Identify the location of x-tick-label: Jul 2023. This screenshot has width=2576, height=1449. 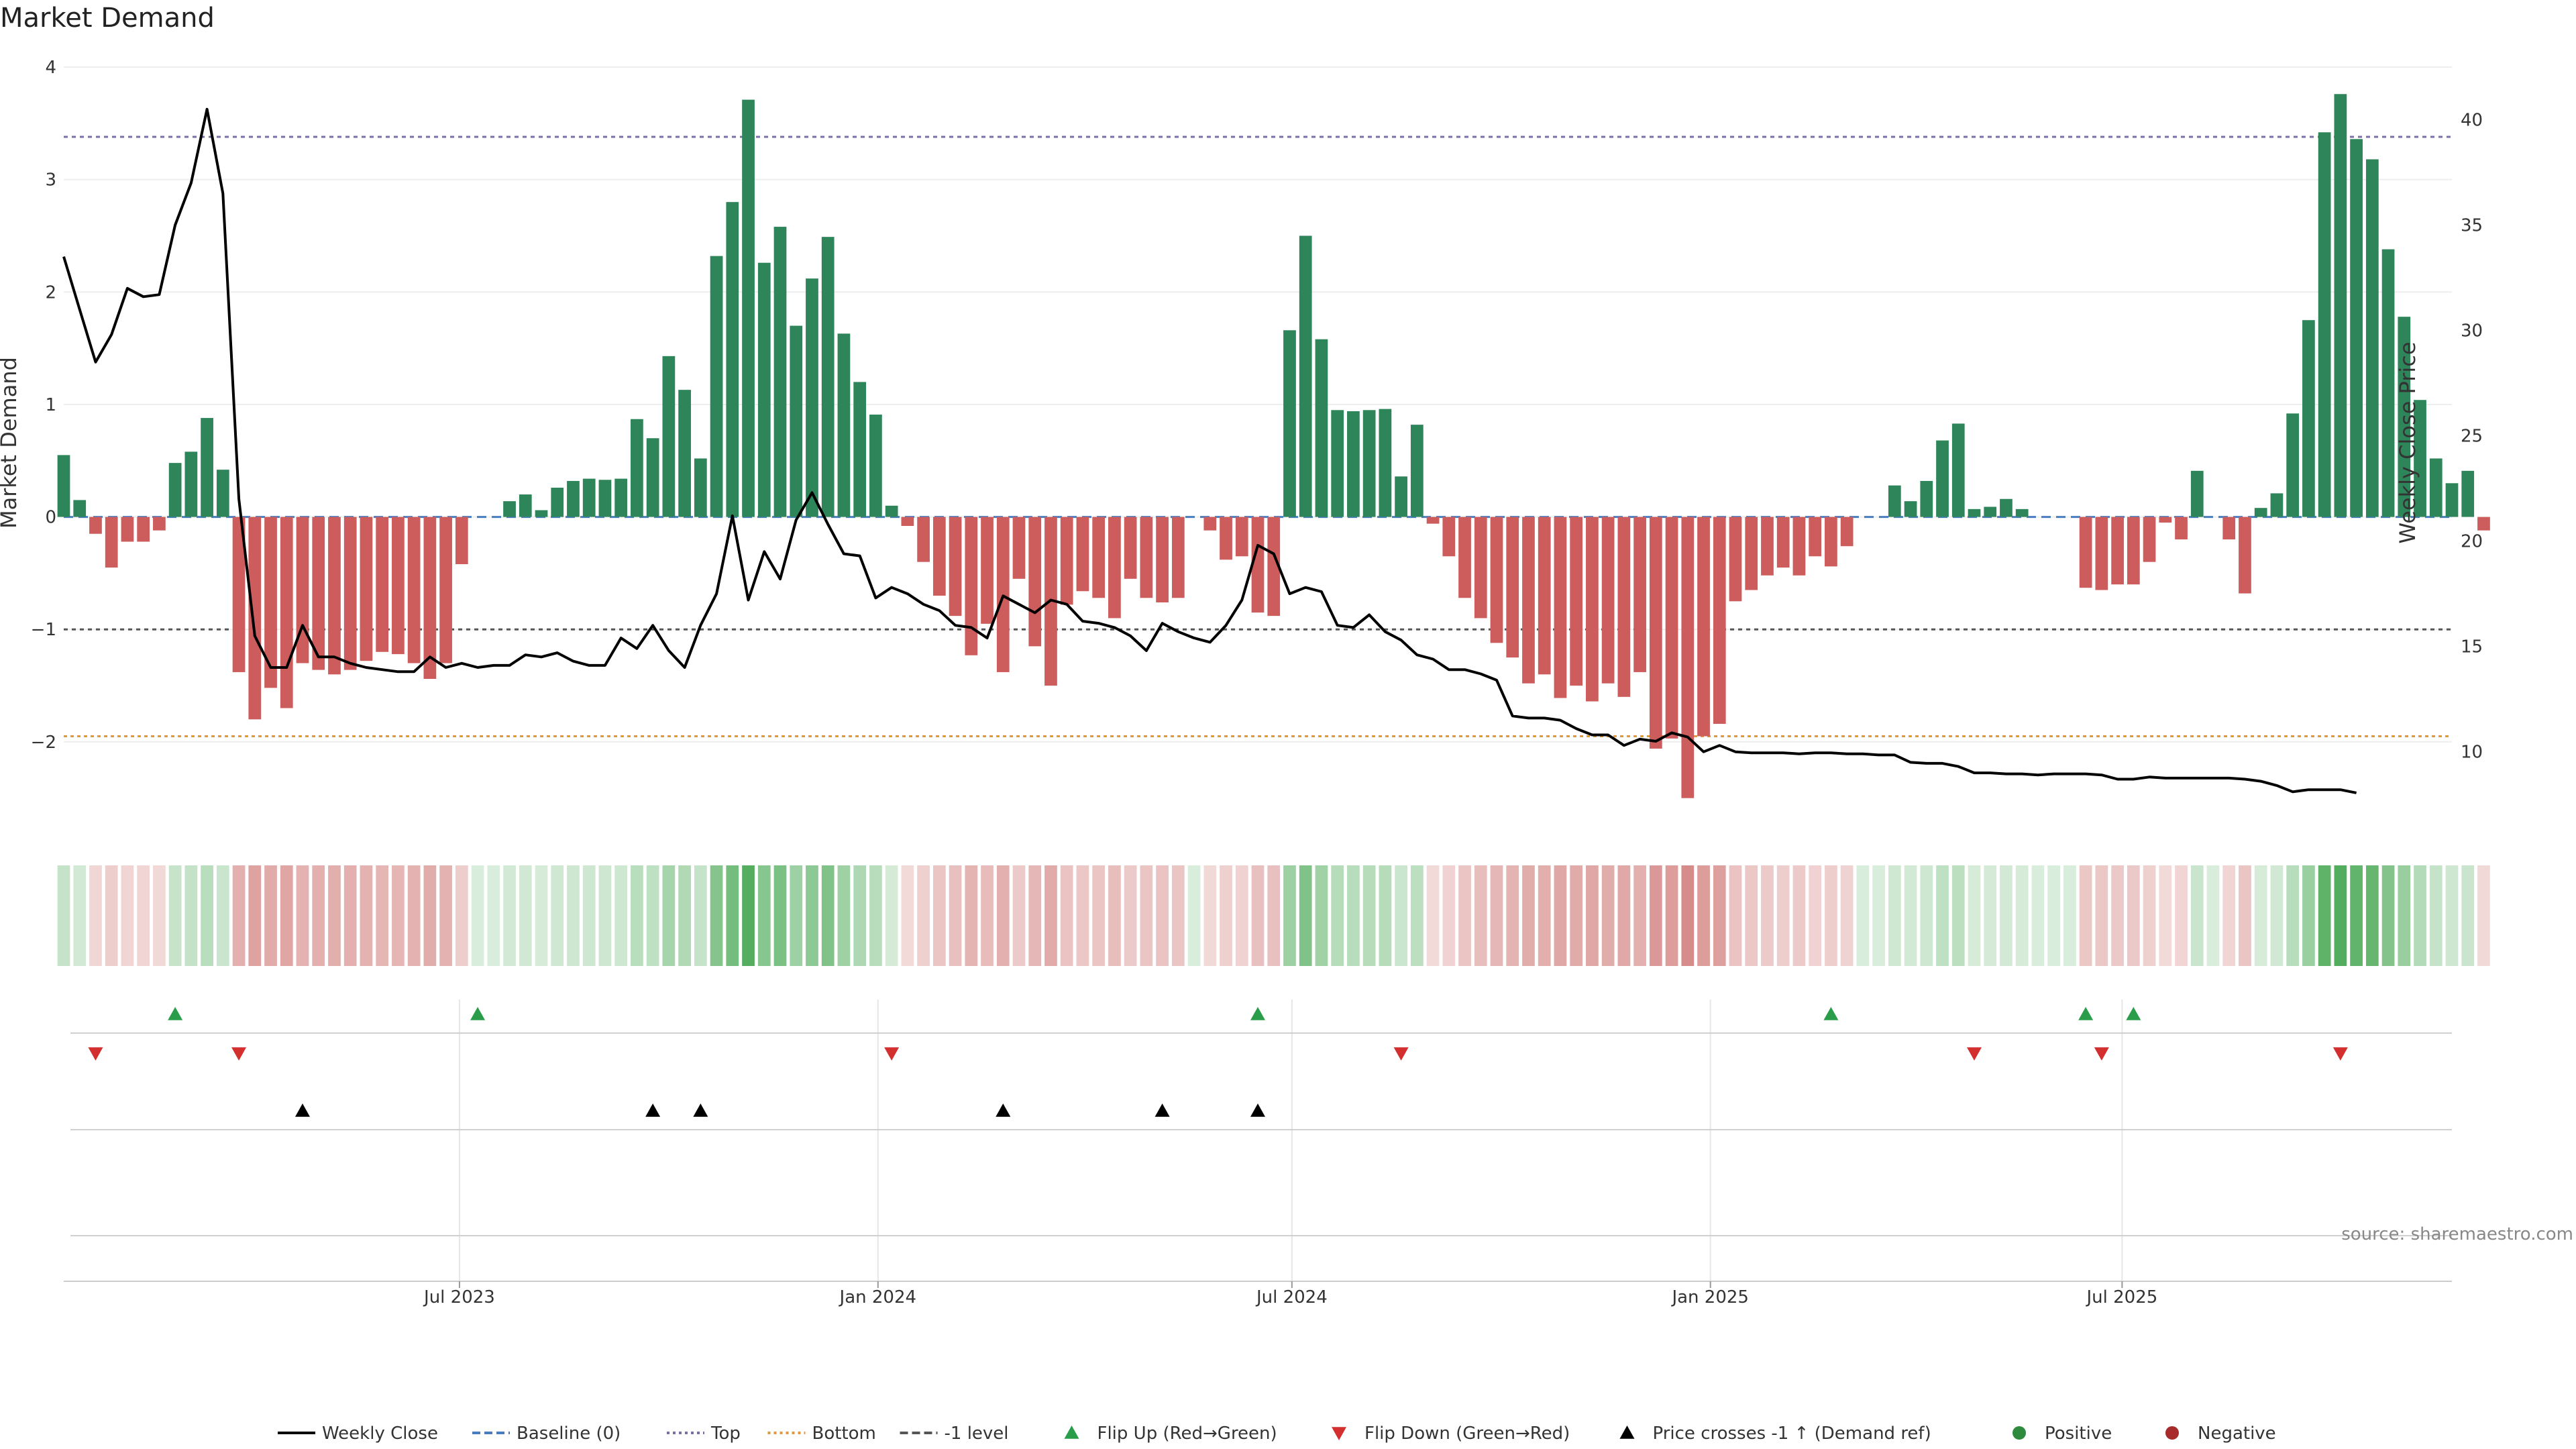
(459, 1297).